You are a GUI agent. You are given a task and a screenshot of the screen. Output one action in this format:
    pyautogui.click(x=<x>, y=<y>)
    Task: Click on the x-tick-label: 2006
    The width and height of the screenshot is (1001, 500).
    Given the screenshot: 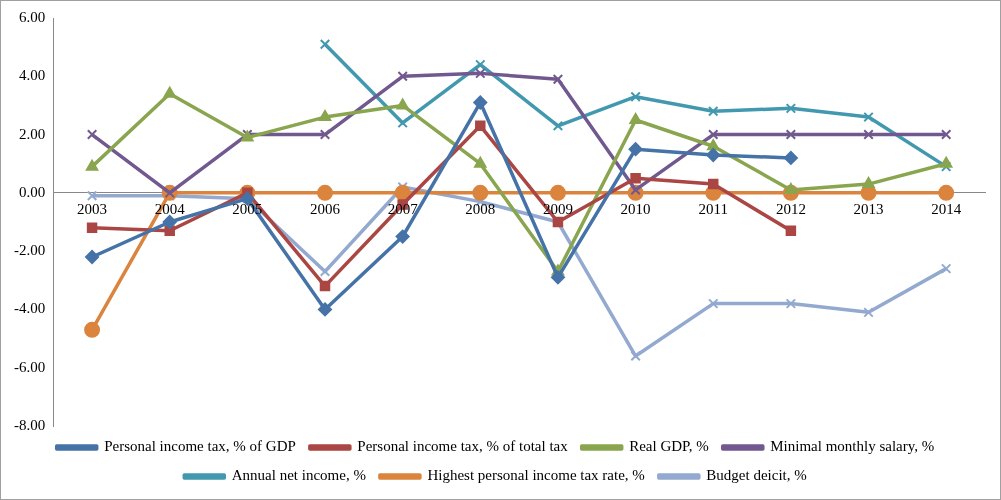 What is the action you would take?
    pyautogui.click(x=325, y=208)
    